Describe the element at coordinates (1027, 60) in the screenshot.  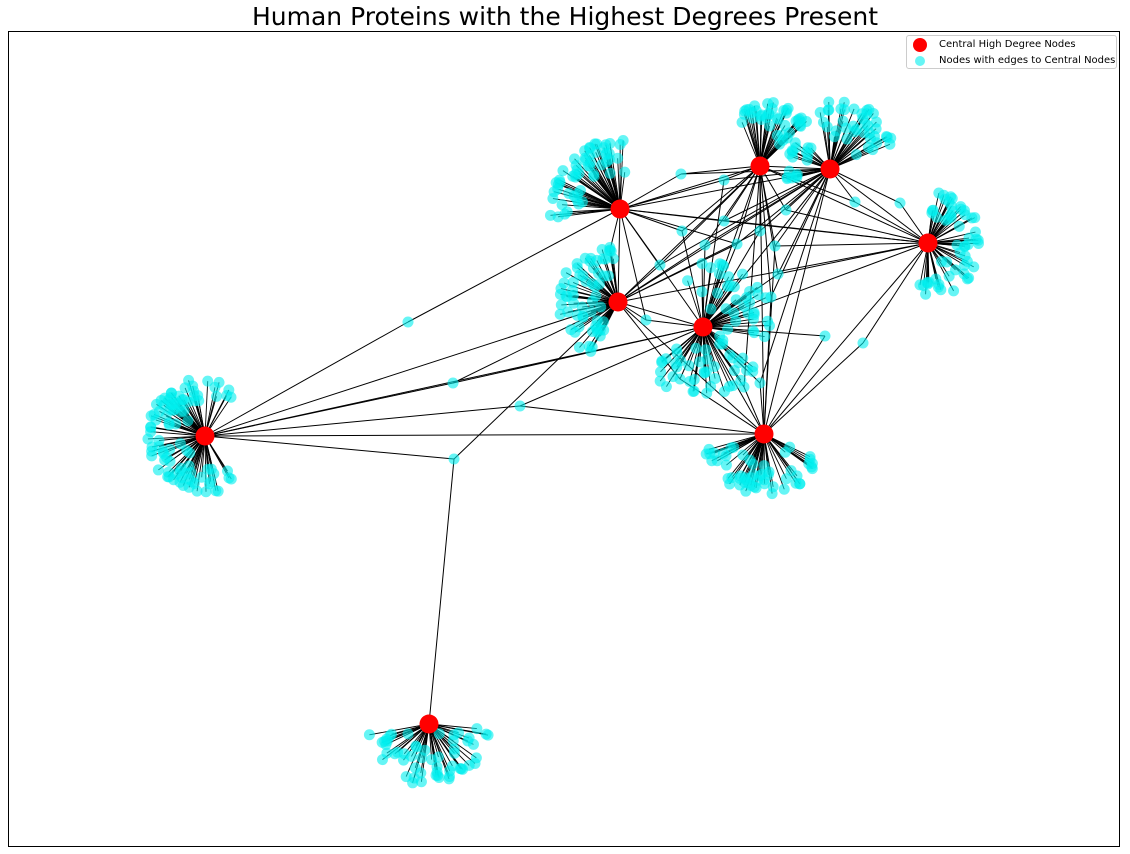
I see `legend-label-peripheral: Nodes with edges to Central Nodes` at that location.